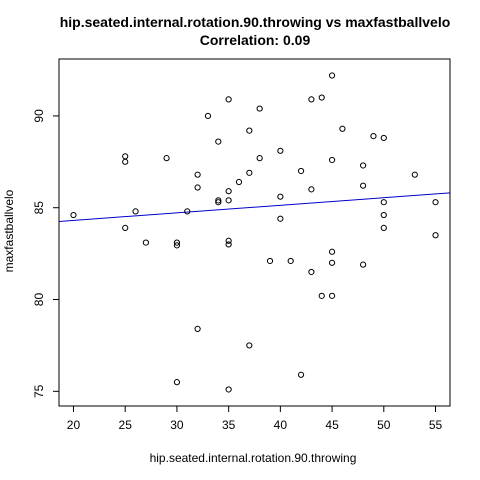 This screenshot has height=480, width=480. What do you see at coordinates (384, 425) in the screenshot?
I see `x-tick-label: 50` at bounding box center [384, 425].